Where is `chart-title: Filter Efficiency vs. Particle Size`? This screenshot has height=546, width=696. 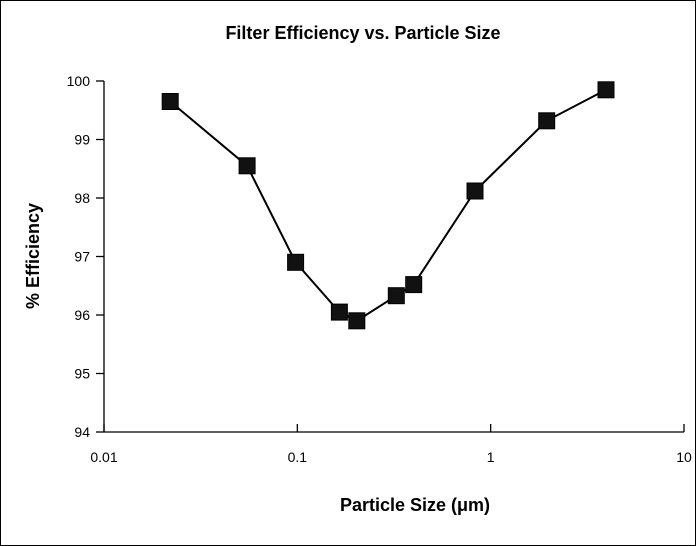
chart-title: Filter Efficiency vs. Particle Size is located at coordinates (362, 33).